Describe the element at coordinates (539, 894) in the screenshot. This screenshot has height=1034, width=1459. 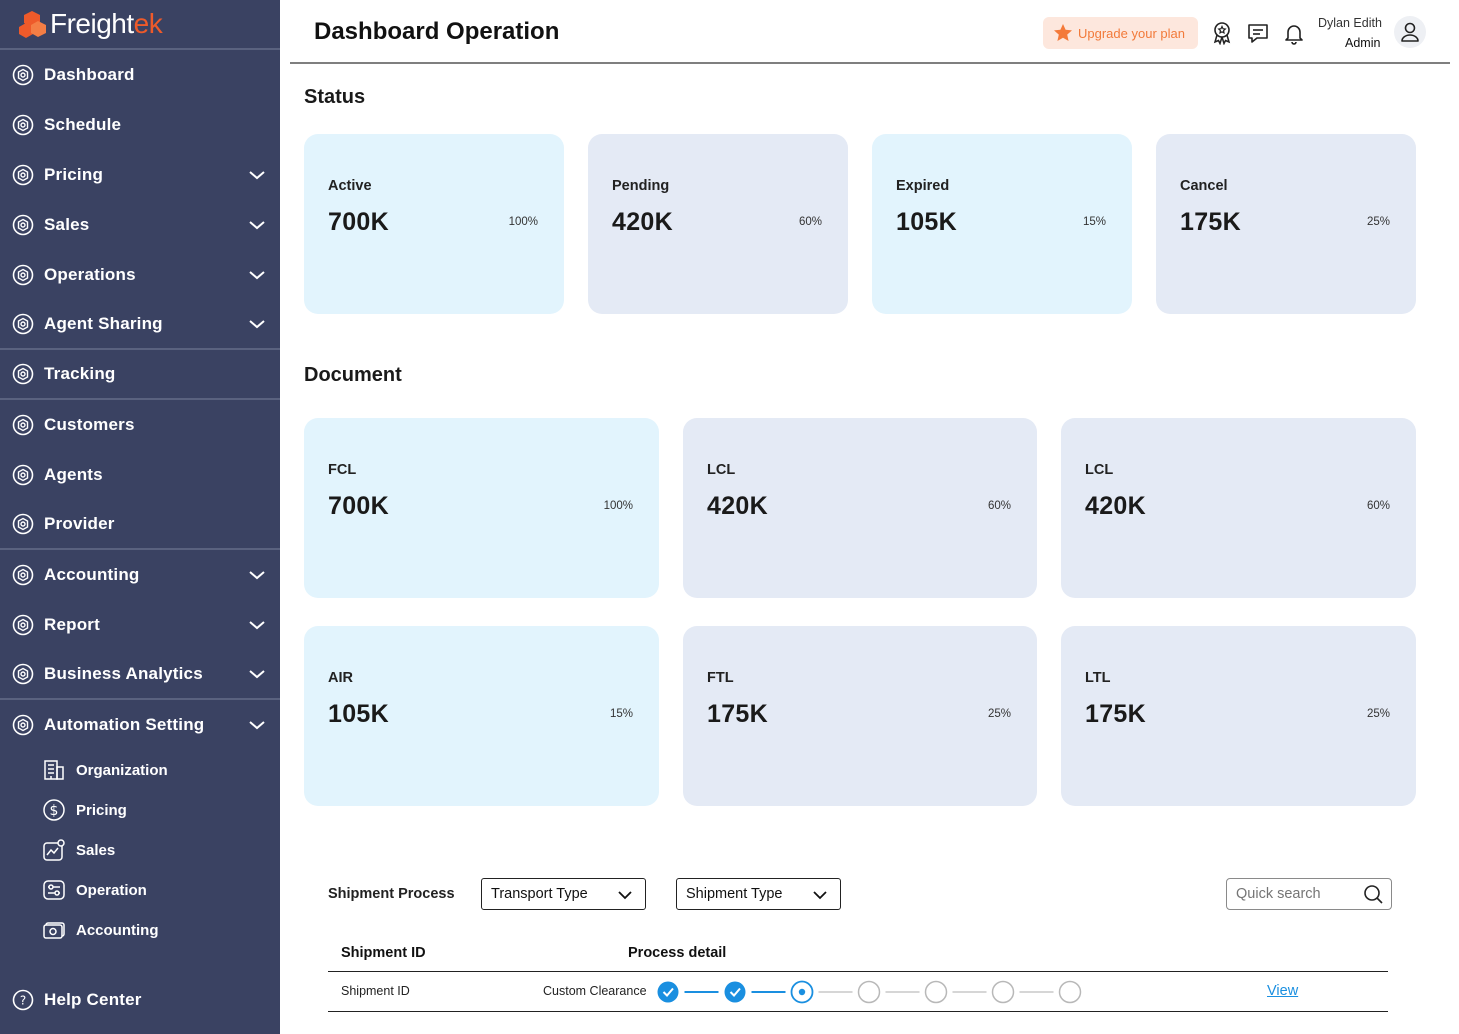
I see `transport-type-value: Transport Type` at that location.